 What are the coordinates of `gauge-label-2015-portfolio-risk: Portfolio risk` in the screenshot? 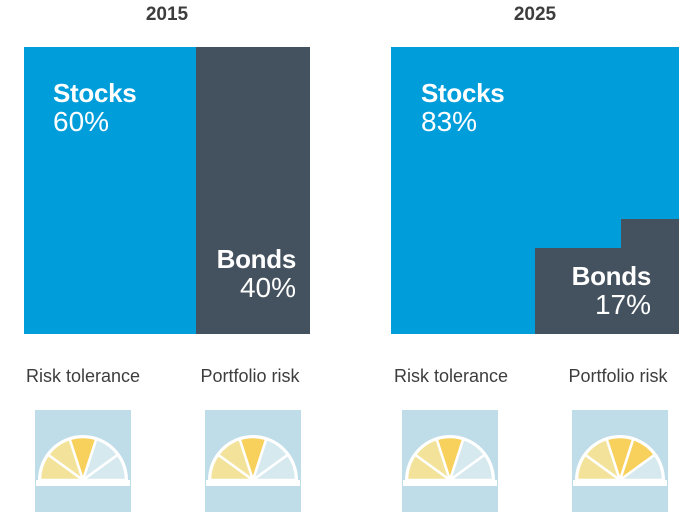 It's located at (250, 376).